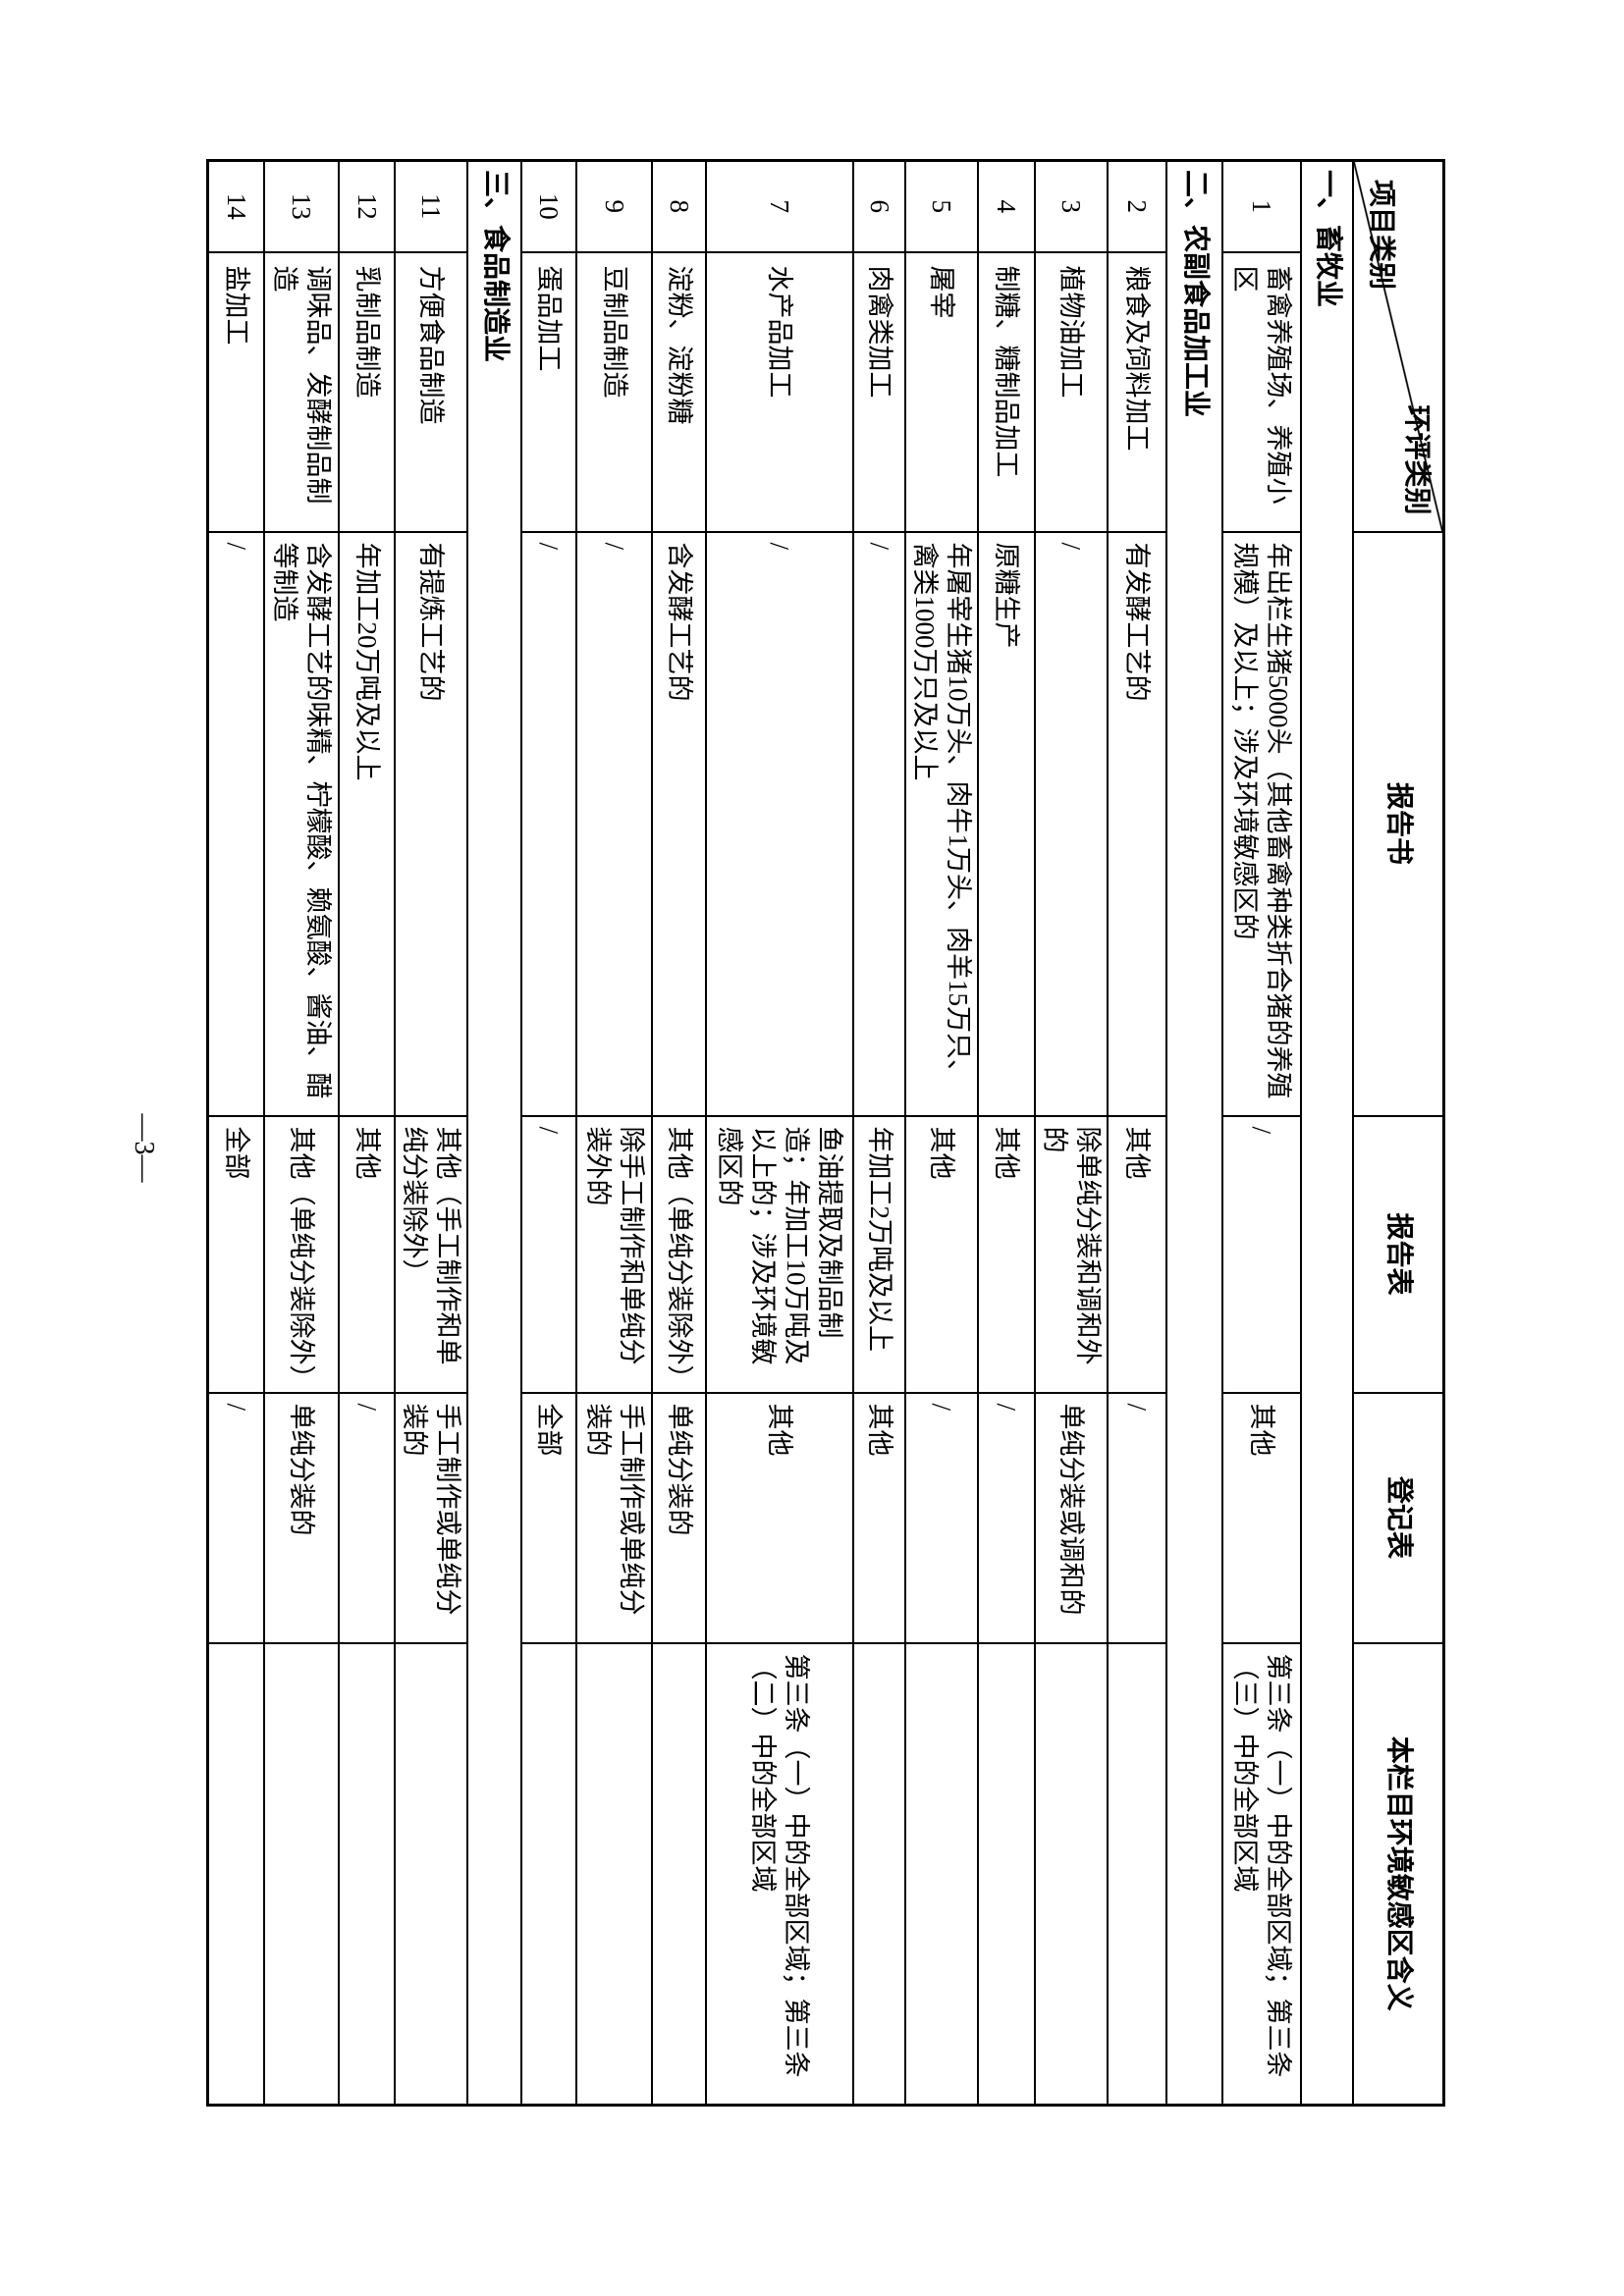 The height and width of the screenshot is (2296, 1624). Describe the element at coordinates (1398, 1254) in the screenshot. I see `header-report-form: 报告表` at that location.